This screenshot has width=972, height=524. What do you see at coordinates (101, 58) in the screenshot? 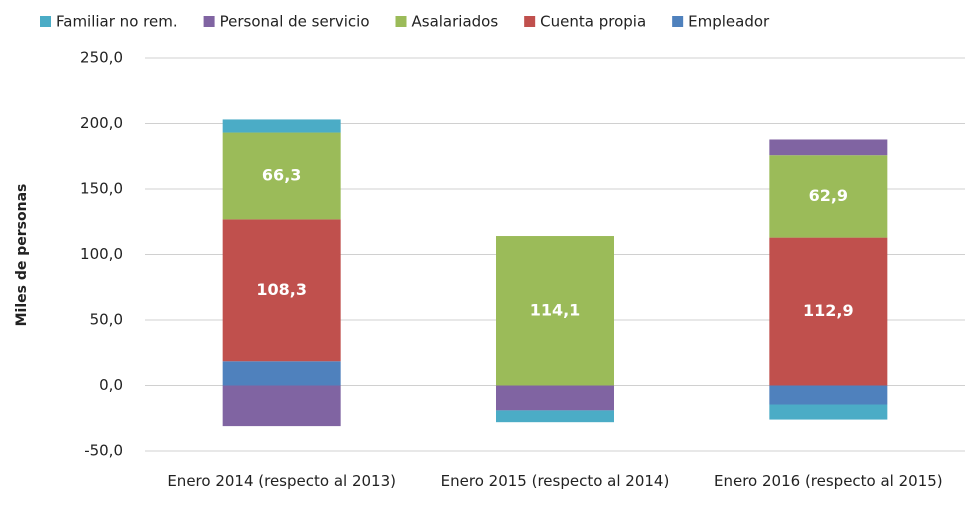
I see `y-tick-label: 250,0` at bounding box center [101, 58].